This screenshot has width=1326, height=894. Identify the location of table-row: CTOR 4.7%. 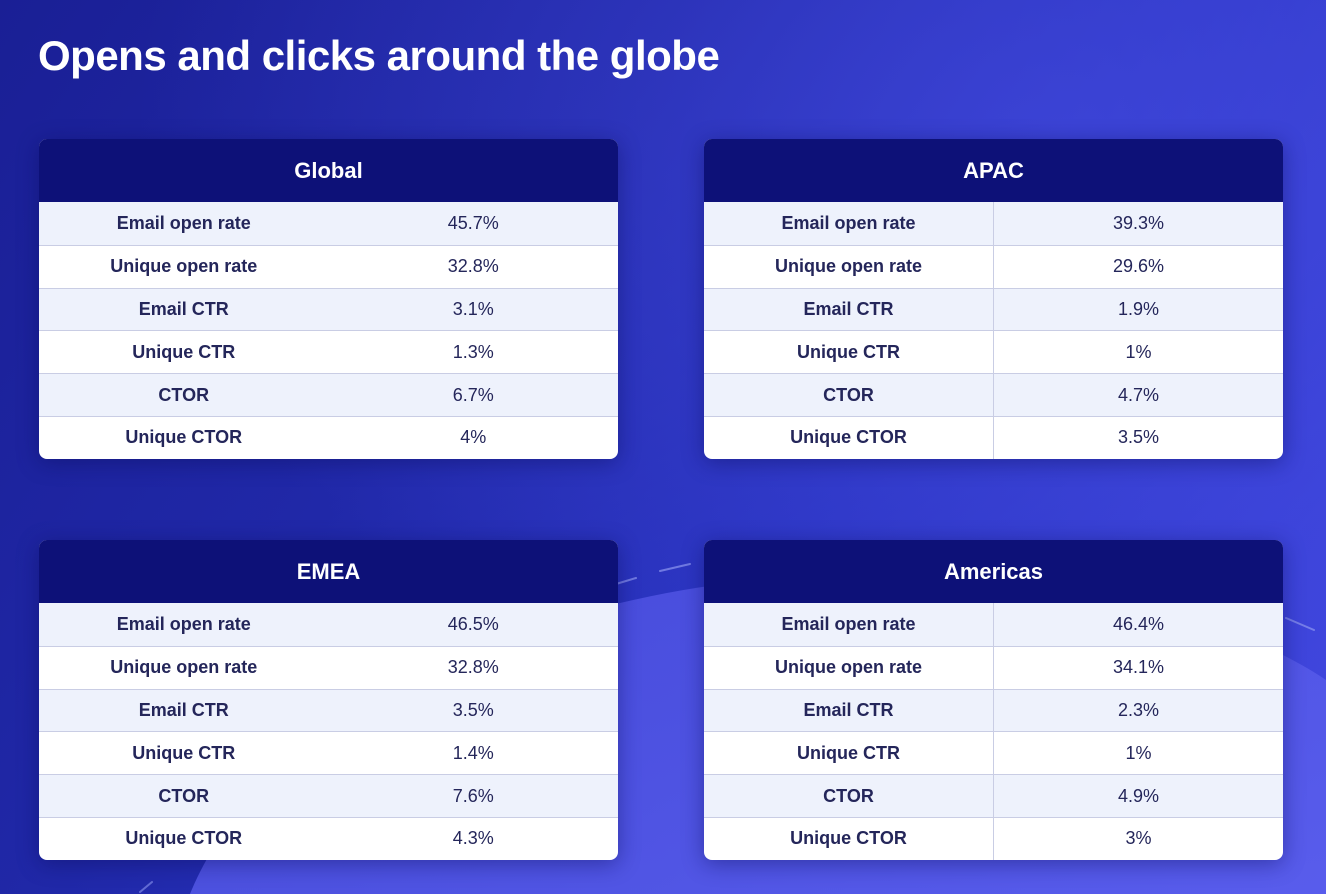
(993, 394).